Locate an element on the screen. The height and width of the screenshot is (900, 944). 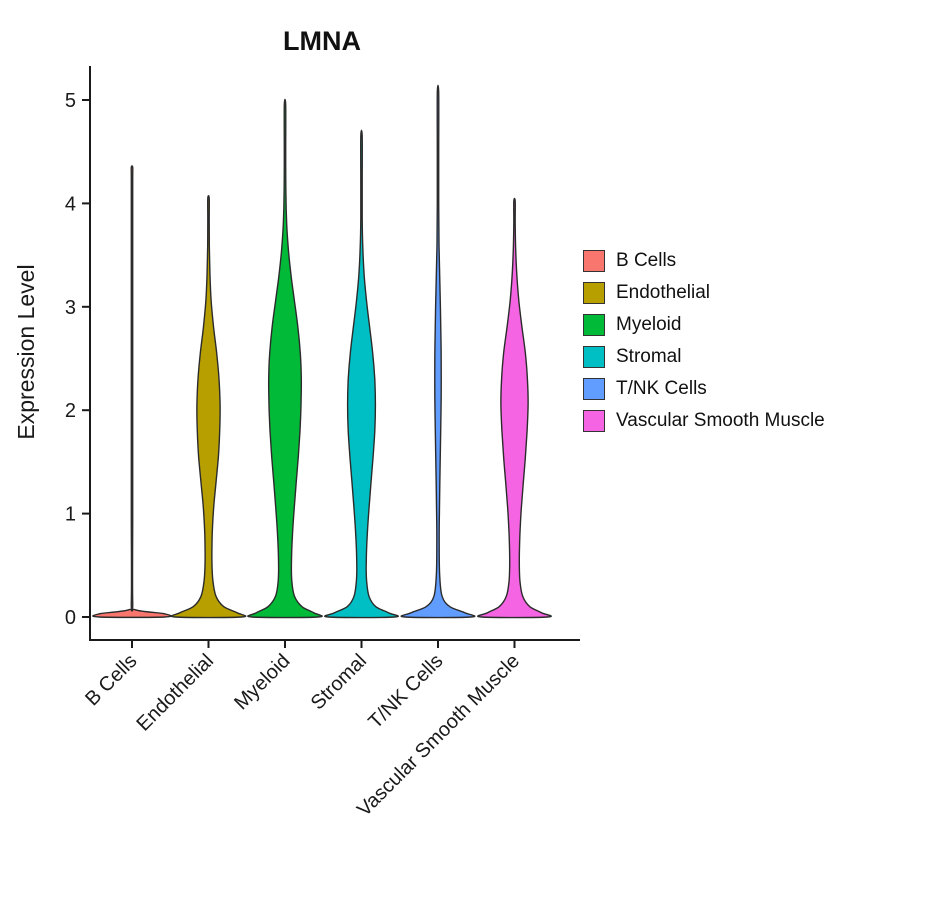
y-tick-label: 2 is located at coordinates (70, 411).